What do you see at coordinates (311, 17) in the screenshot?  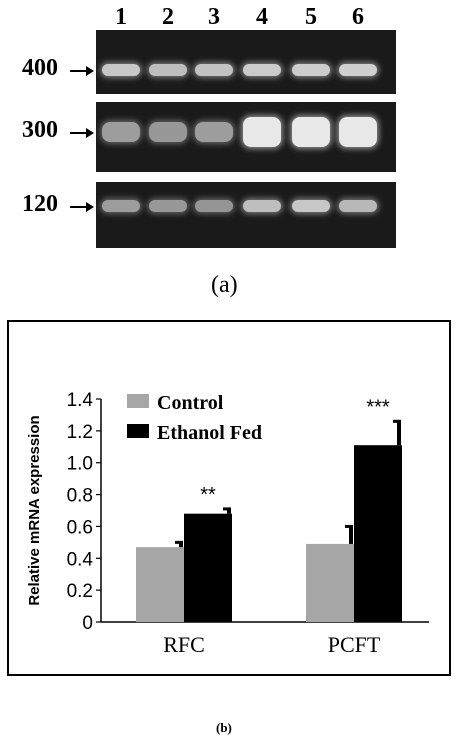 I see `lane-number-5: 5` at bounding box center [311, 17].